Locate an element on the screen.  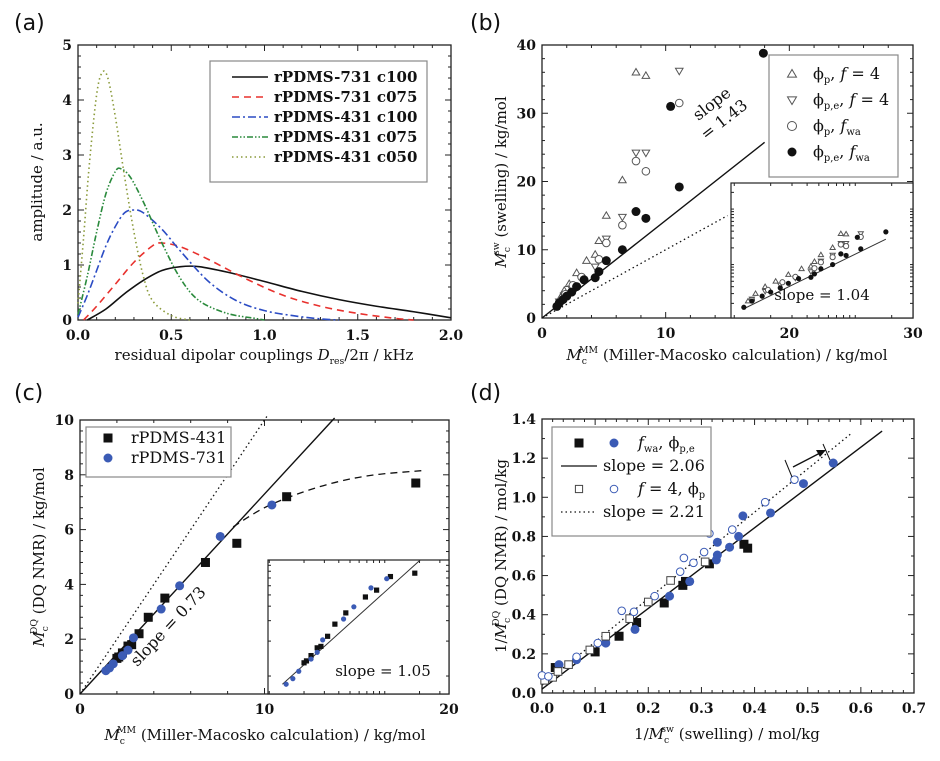
x-tick-label: 10 is located at coordinates (265, 710).